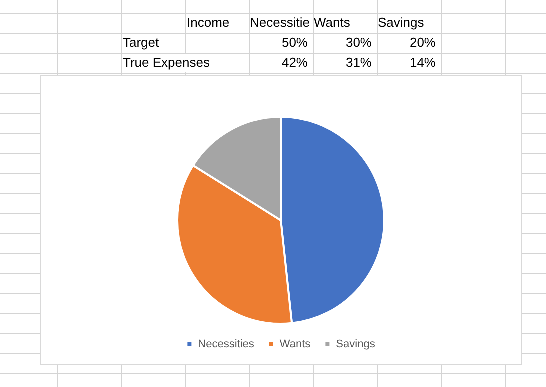  What do you see at coordinates (226, 344) in the screenshot?
I see `legend-label: Necessities` at bounding box center [226, 344].